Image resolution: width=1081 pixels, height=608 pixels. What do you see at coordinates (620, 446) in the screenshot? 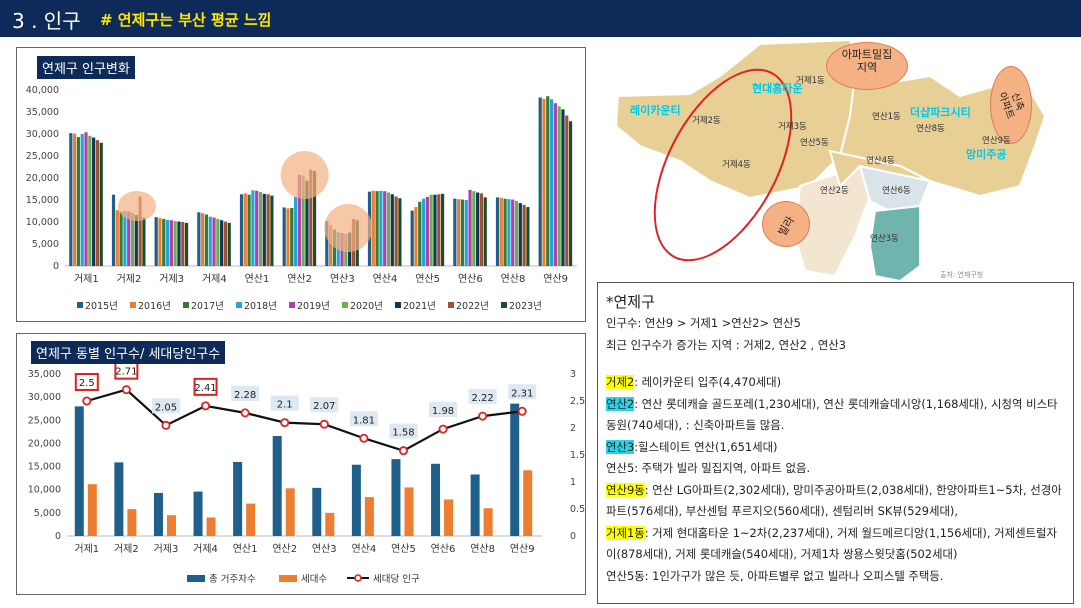
I see `notes-item-key: 연산3` at bounding box center [620, 446].